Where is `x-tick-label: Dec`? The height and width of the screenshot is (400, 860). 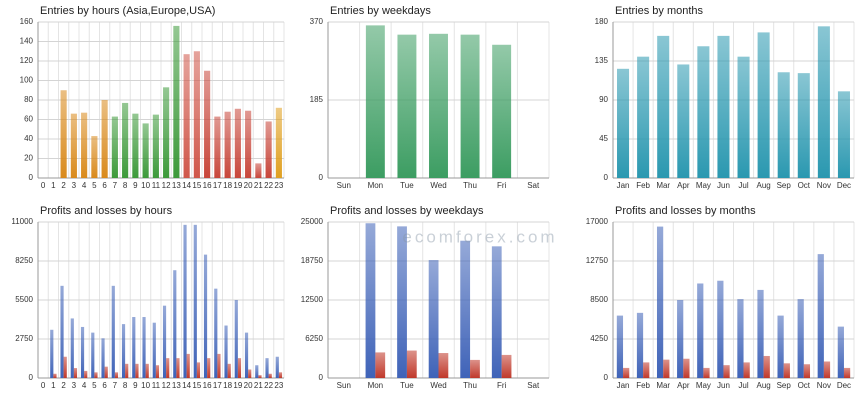 x-tick-label: Dec is located at coordinates (844, 185).